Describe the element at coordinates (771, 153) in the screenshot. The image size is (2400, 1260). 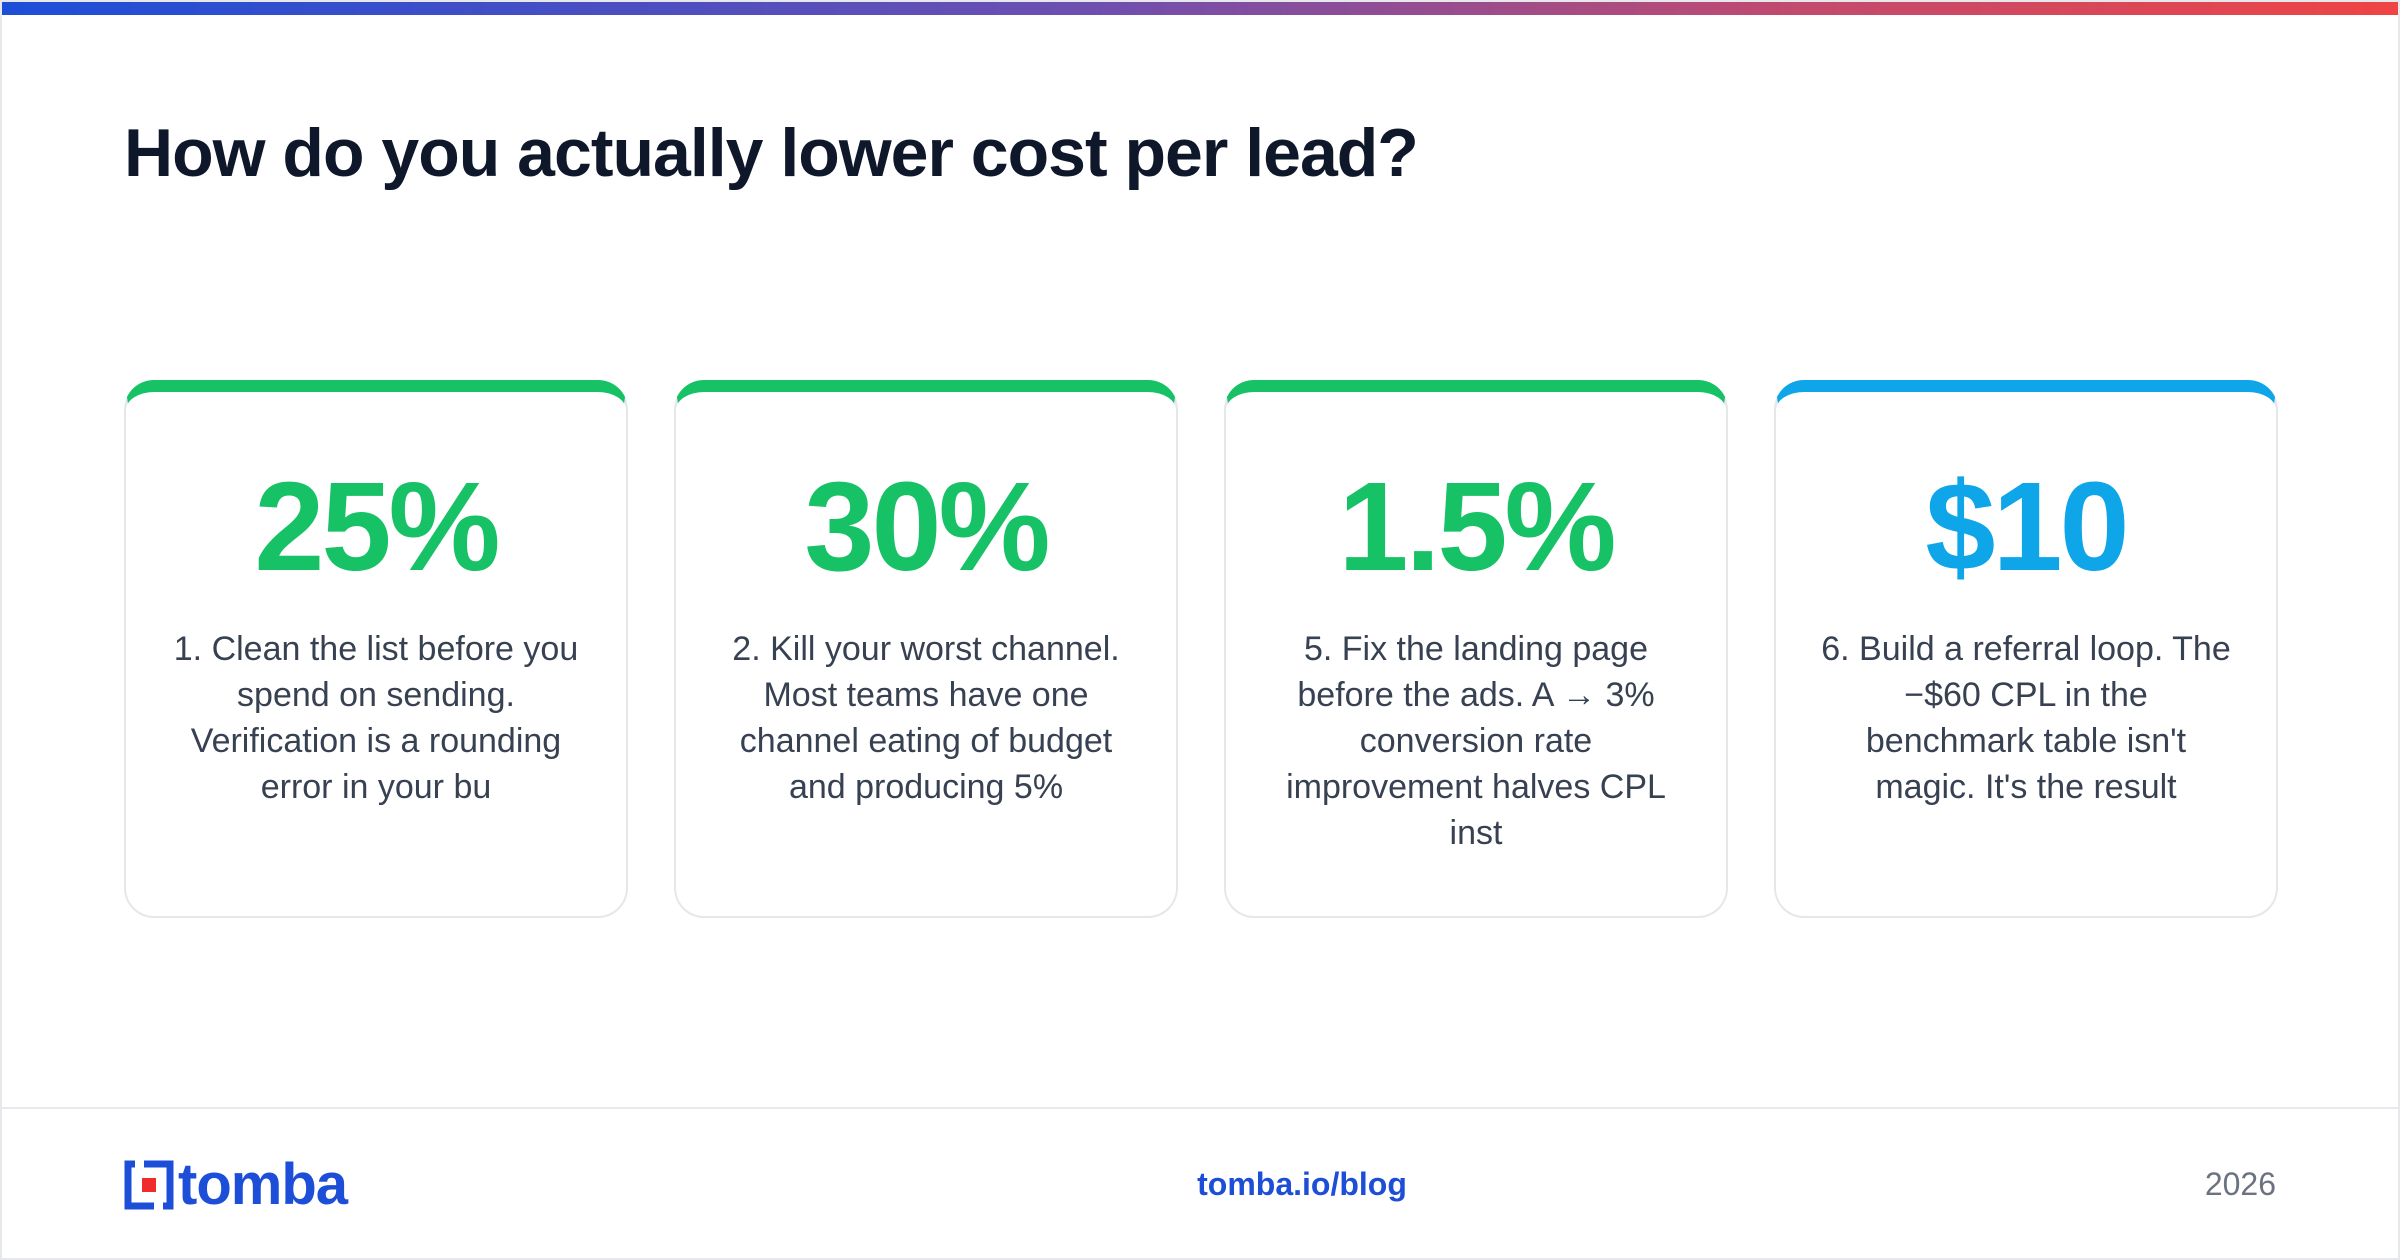
I see `page-title: How do you actually lower cost per lead?` at that location.